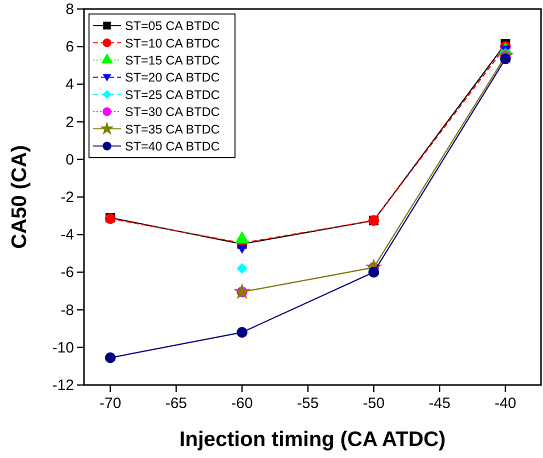 This screenshot has height=458, width=543. Describe the element at coordinates (70, 9) in the screenshot. I see `y-tick-label: 8` at that location.